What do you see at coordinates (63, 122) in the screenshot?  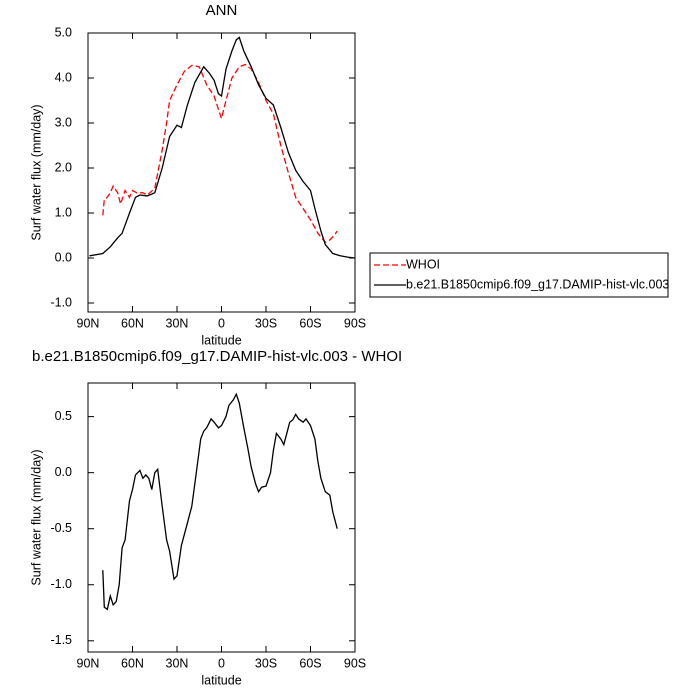 I see `y-tick-label: 3.0` at bounding box center [63, 122].